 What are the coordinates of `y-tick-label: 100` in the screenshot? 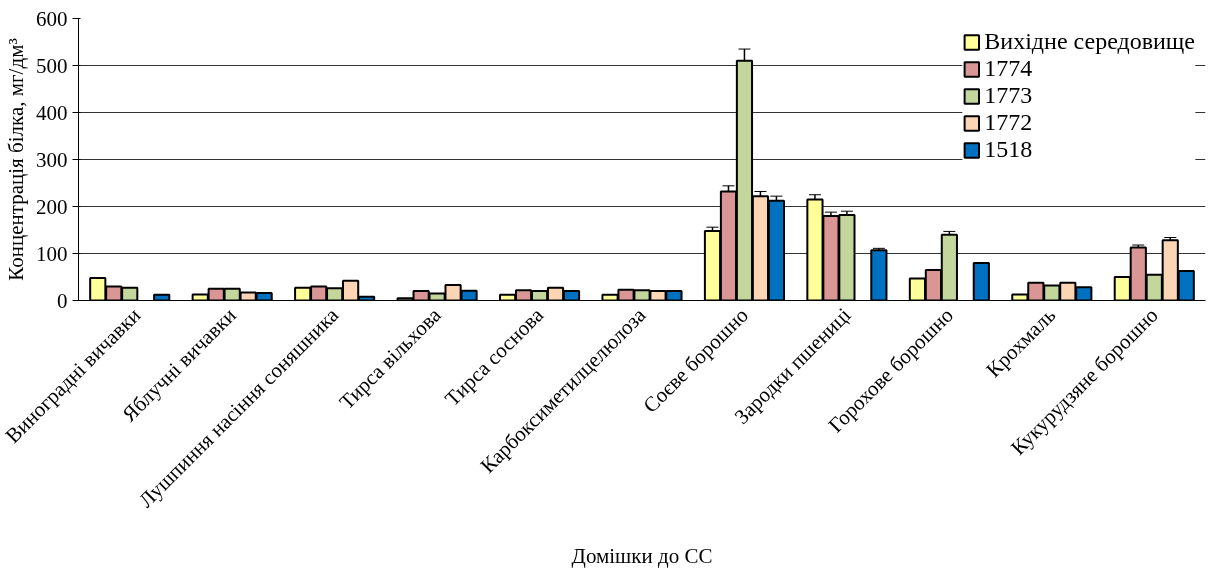 It's located at (52, 253).